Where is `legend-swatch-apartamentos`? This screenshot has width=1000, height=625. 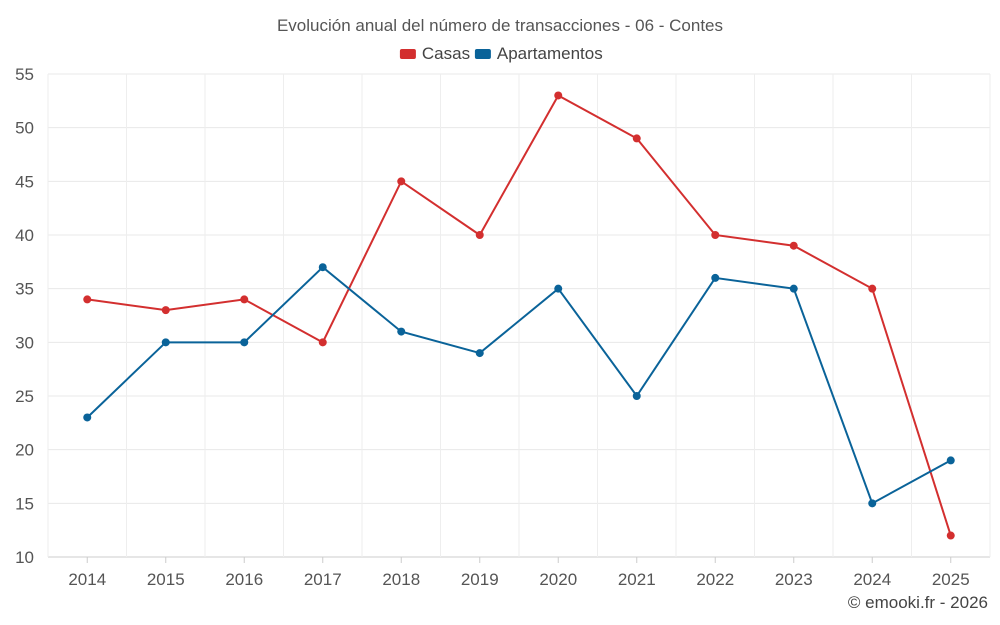
legend-swatch-apartamentos is located at coordinates (482, 54).